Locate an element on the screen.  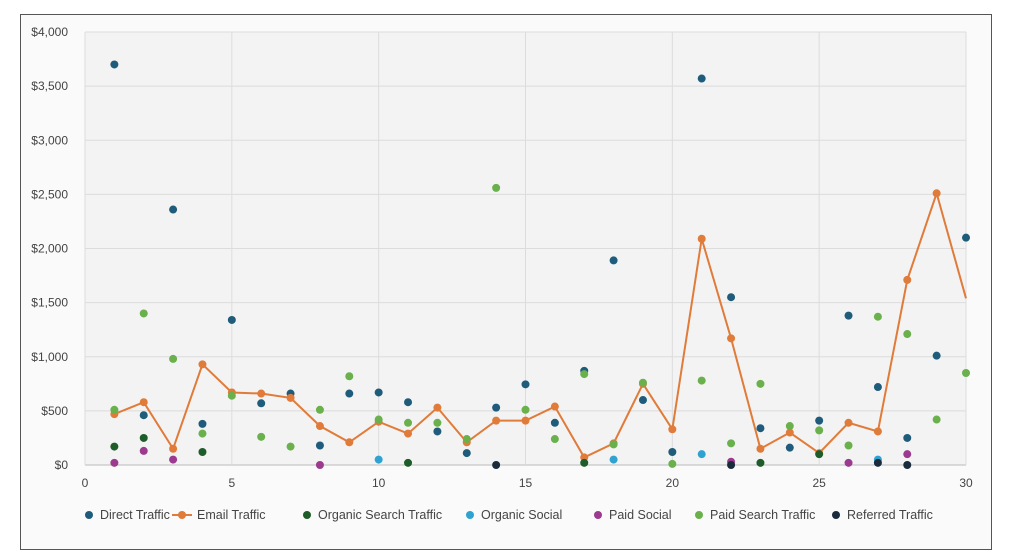
legend-label: Direct Traffic is located at coordinates (135, 515).